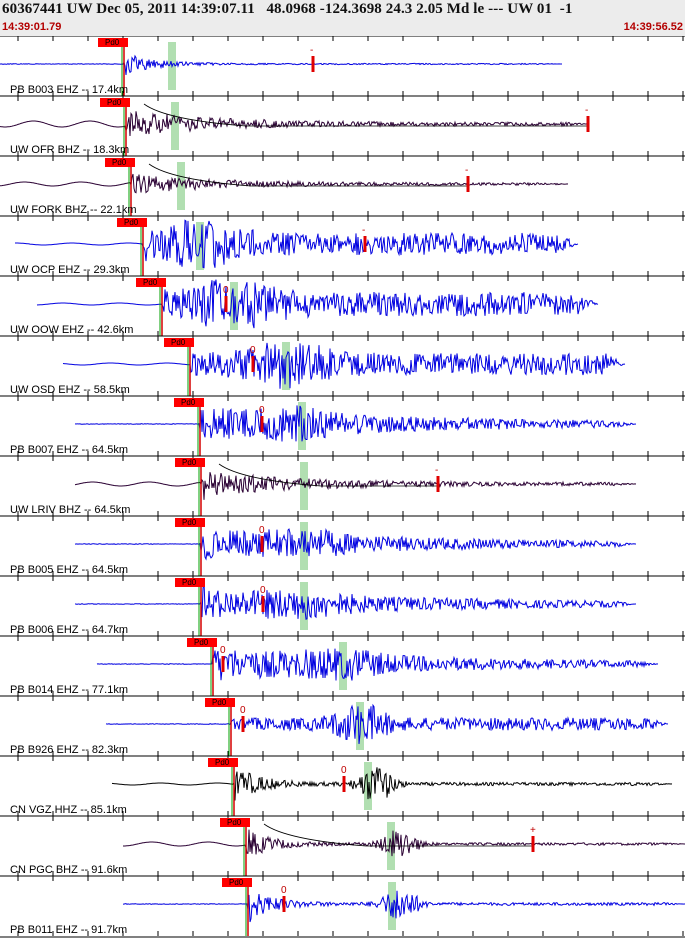 The image size is (685, 938). What do you see at coordinates (533, 830) in the screenshot?
I see `duration-marker-label: +` at bounding box center [533, 830].